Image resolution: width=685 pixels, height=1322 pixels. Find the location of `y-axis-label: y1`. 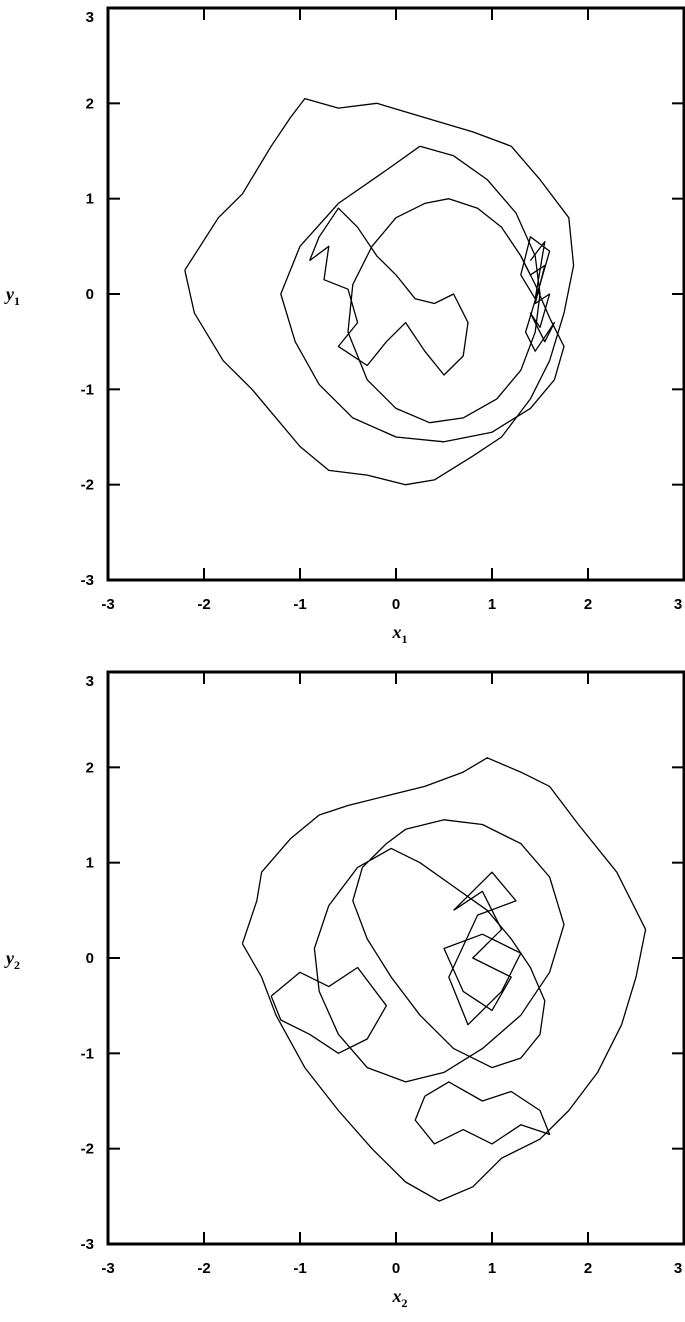

y-axis-label: y1 is located at coordinates (12, 296).